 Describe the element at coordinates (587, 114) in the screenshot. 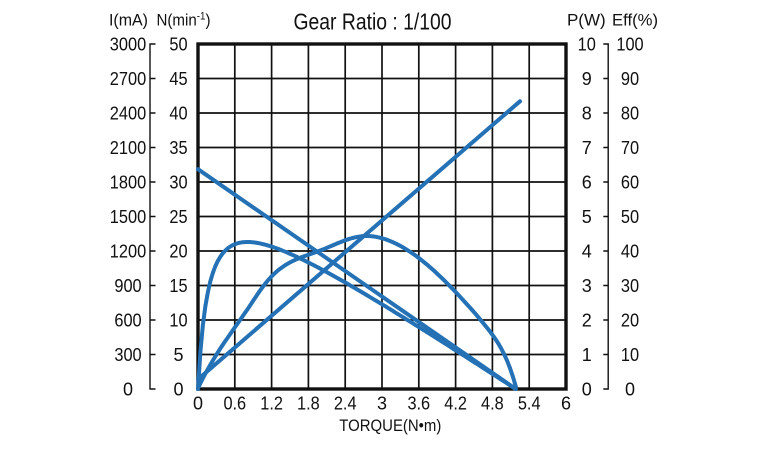

I see `svg-text: 8` at that location.